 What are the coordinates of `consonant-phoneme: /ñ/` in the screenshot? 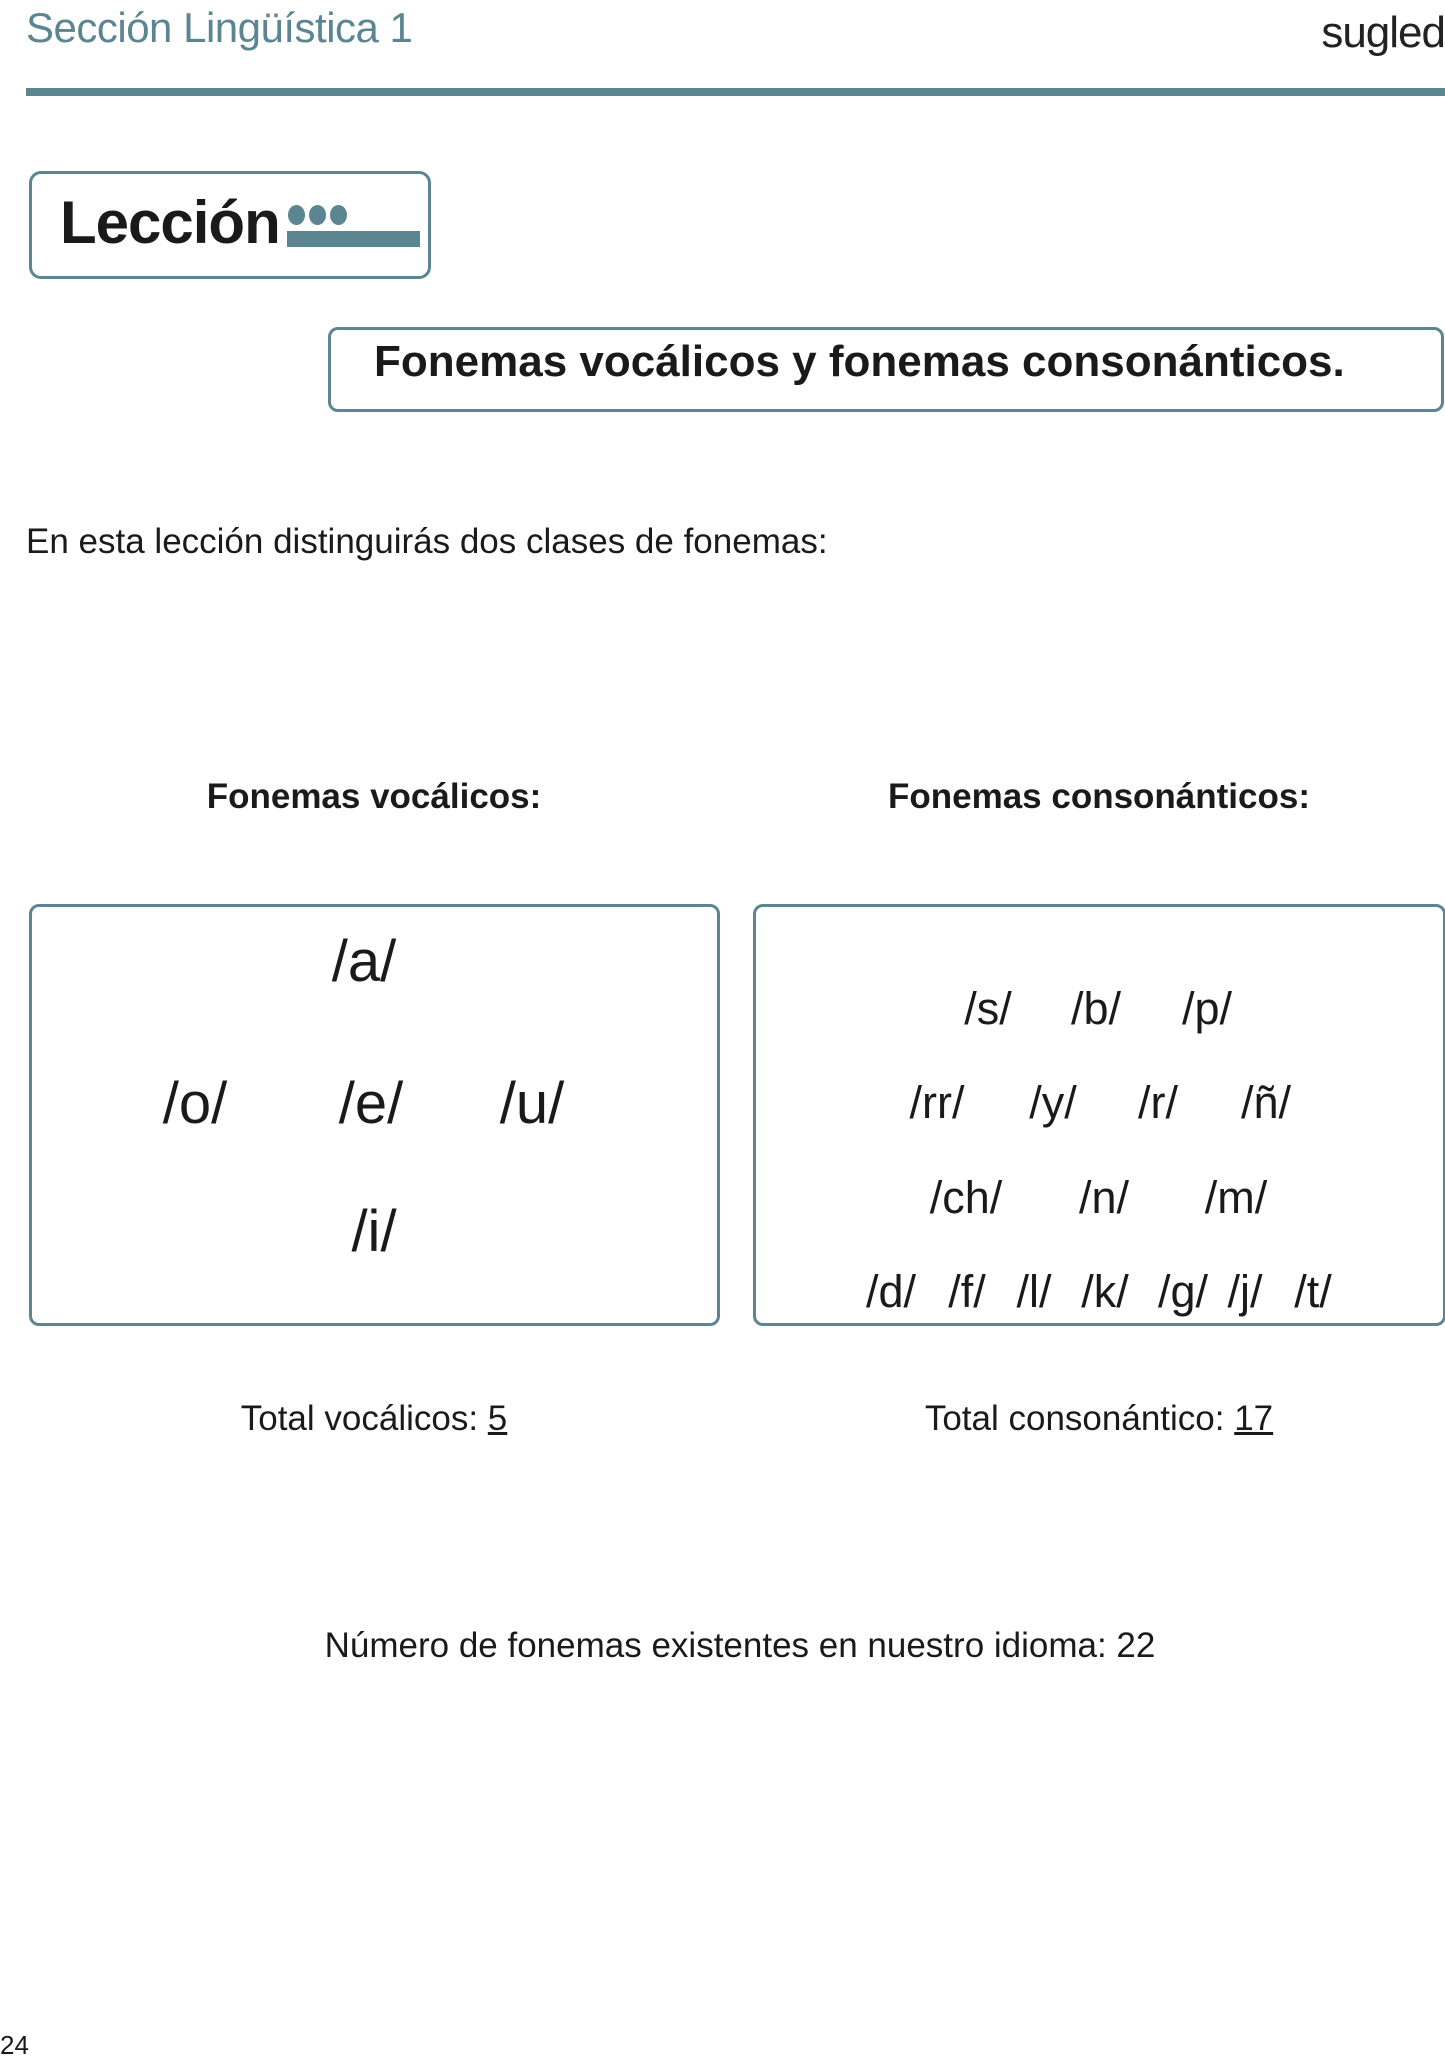 It's located at (1266, 1102).